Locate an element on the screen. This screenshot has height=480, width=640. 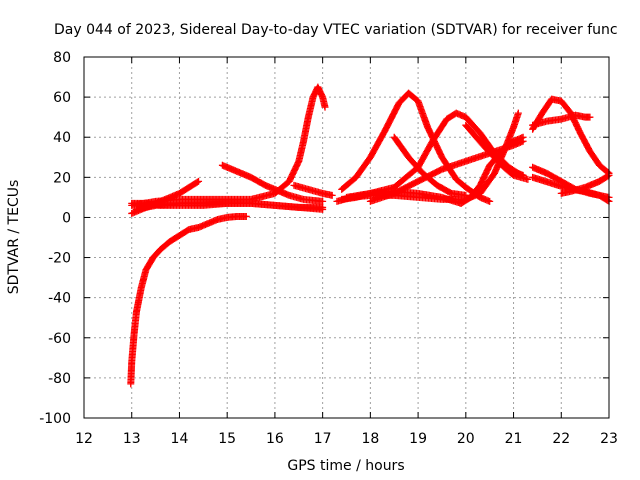
y-tick-label: 80 is located at coordinates (62, 58).